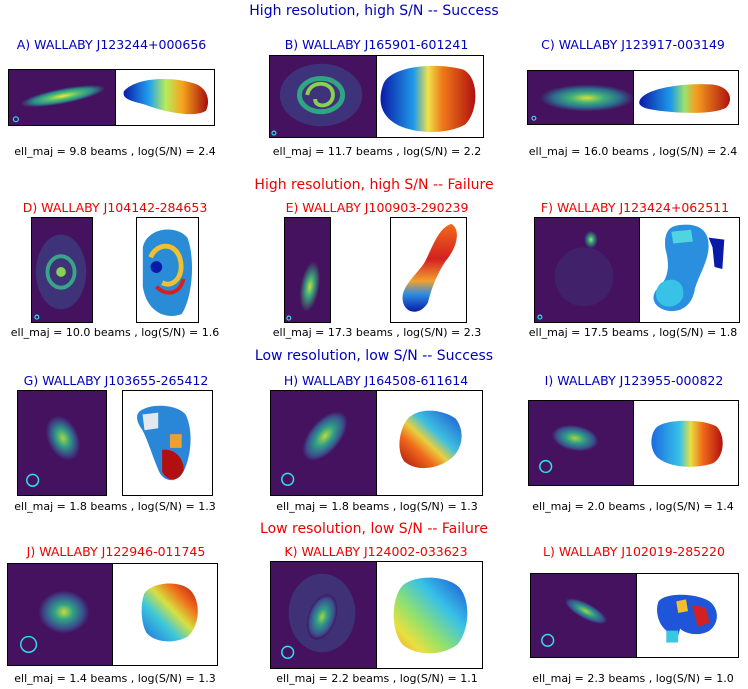  Describe the element at coordinates (377, 506) in the screenshot. I see `caption-h: ell_maj = 1.8 beams , log(S/N) = 1.3` at that location.